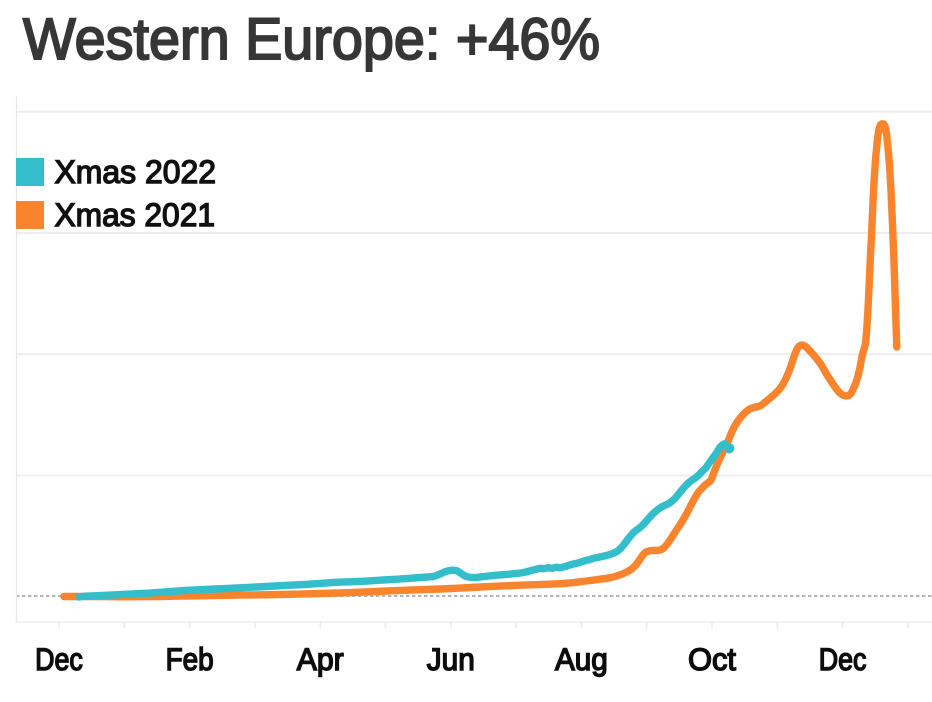 Image resolution: width=932 pixels, height=702 pixels. Describe the element at coordinates (190, 659) in the screenshot. I see `svg-text: Feb` at that location.